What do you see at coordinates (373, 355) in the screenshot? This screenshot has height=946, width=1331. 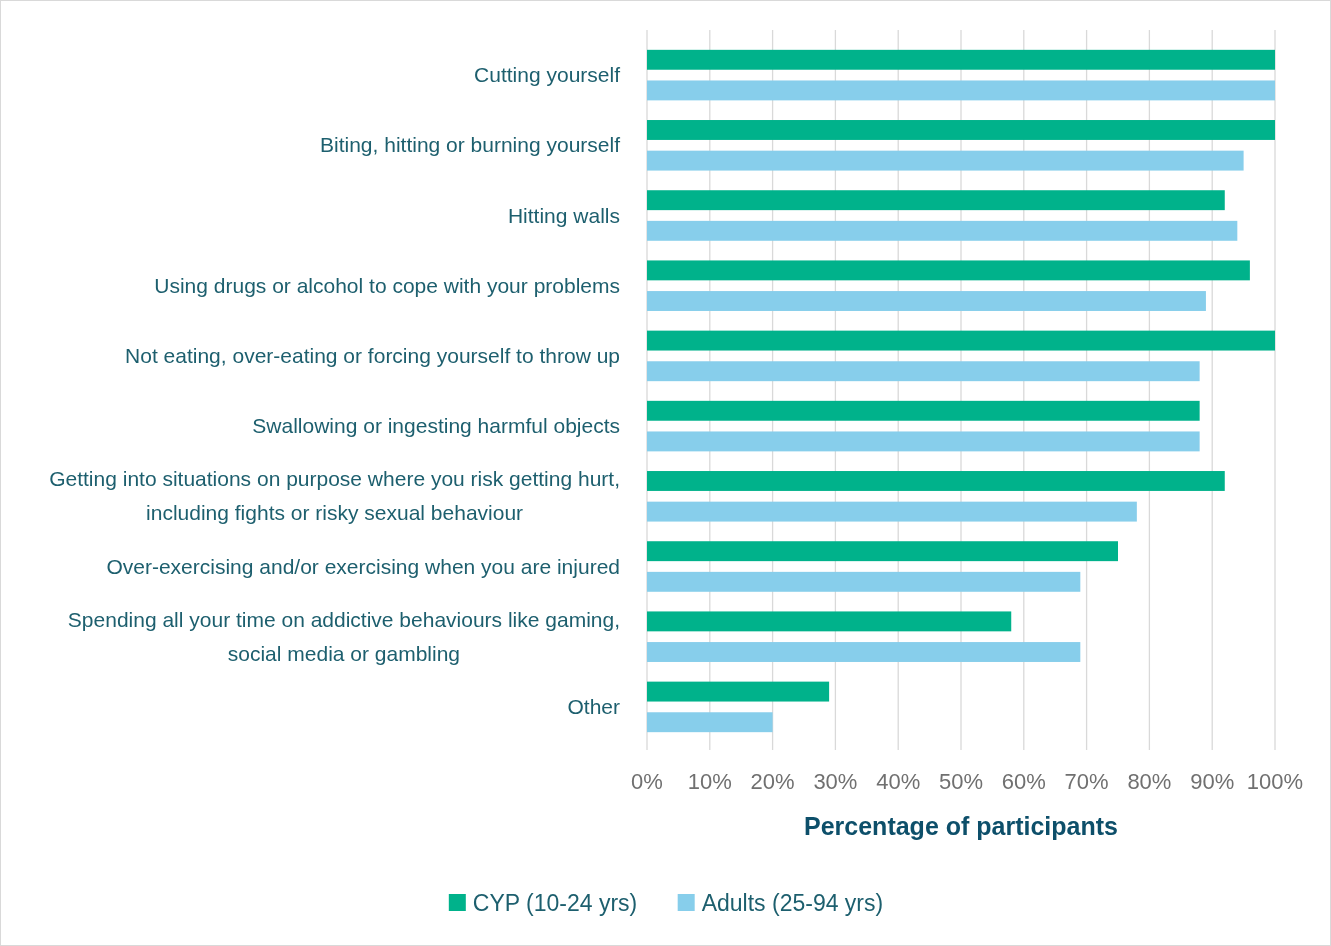 I see `y-tick-label: Not eating, over-eating or forcing yourself to throw up` at bounding box center [373, 355].